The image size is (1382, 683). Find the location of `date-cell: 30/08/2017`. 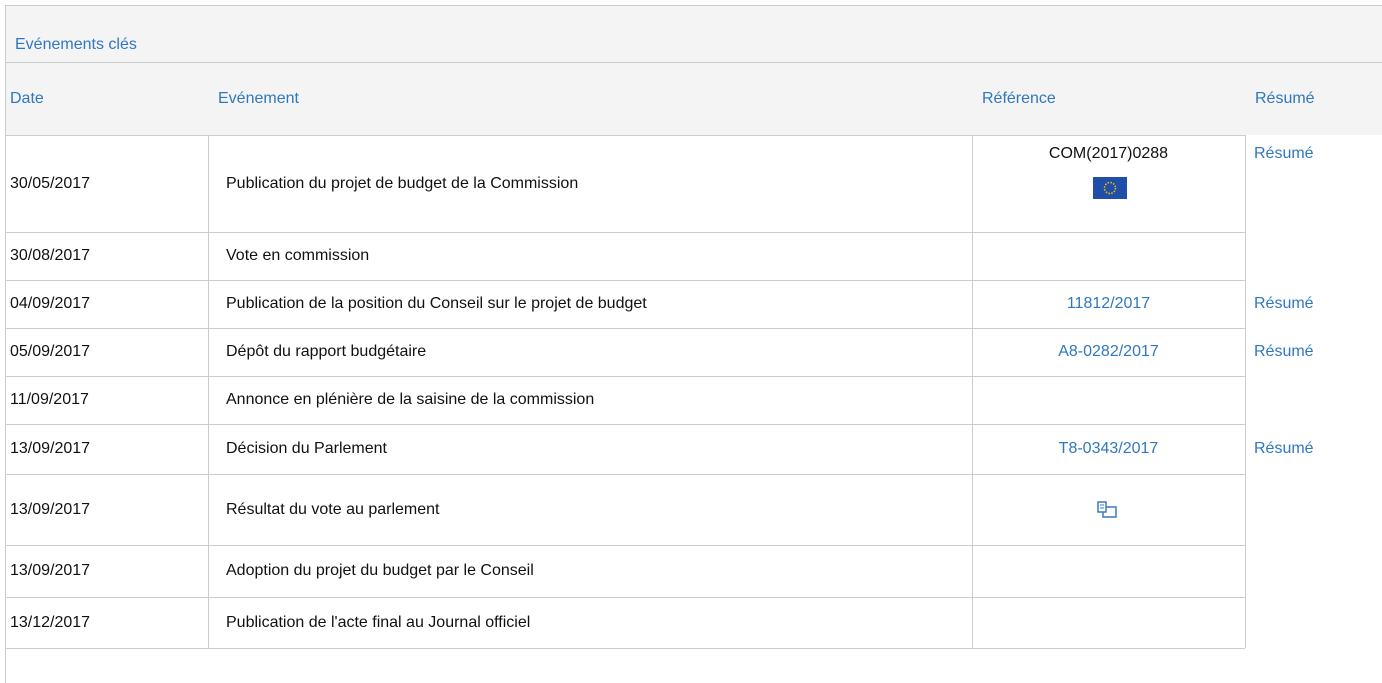

date-cell: 30/08/2017 is located at coordinates (50, 255).